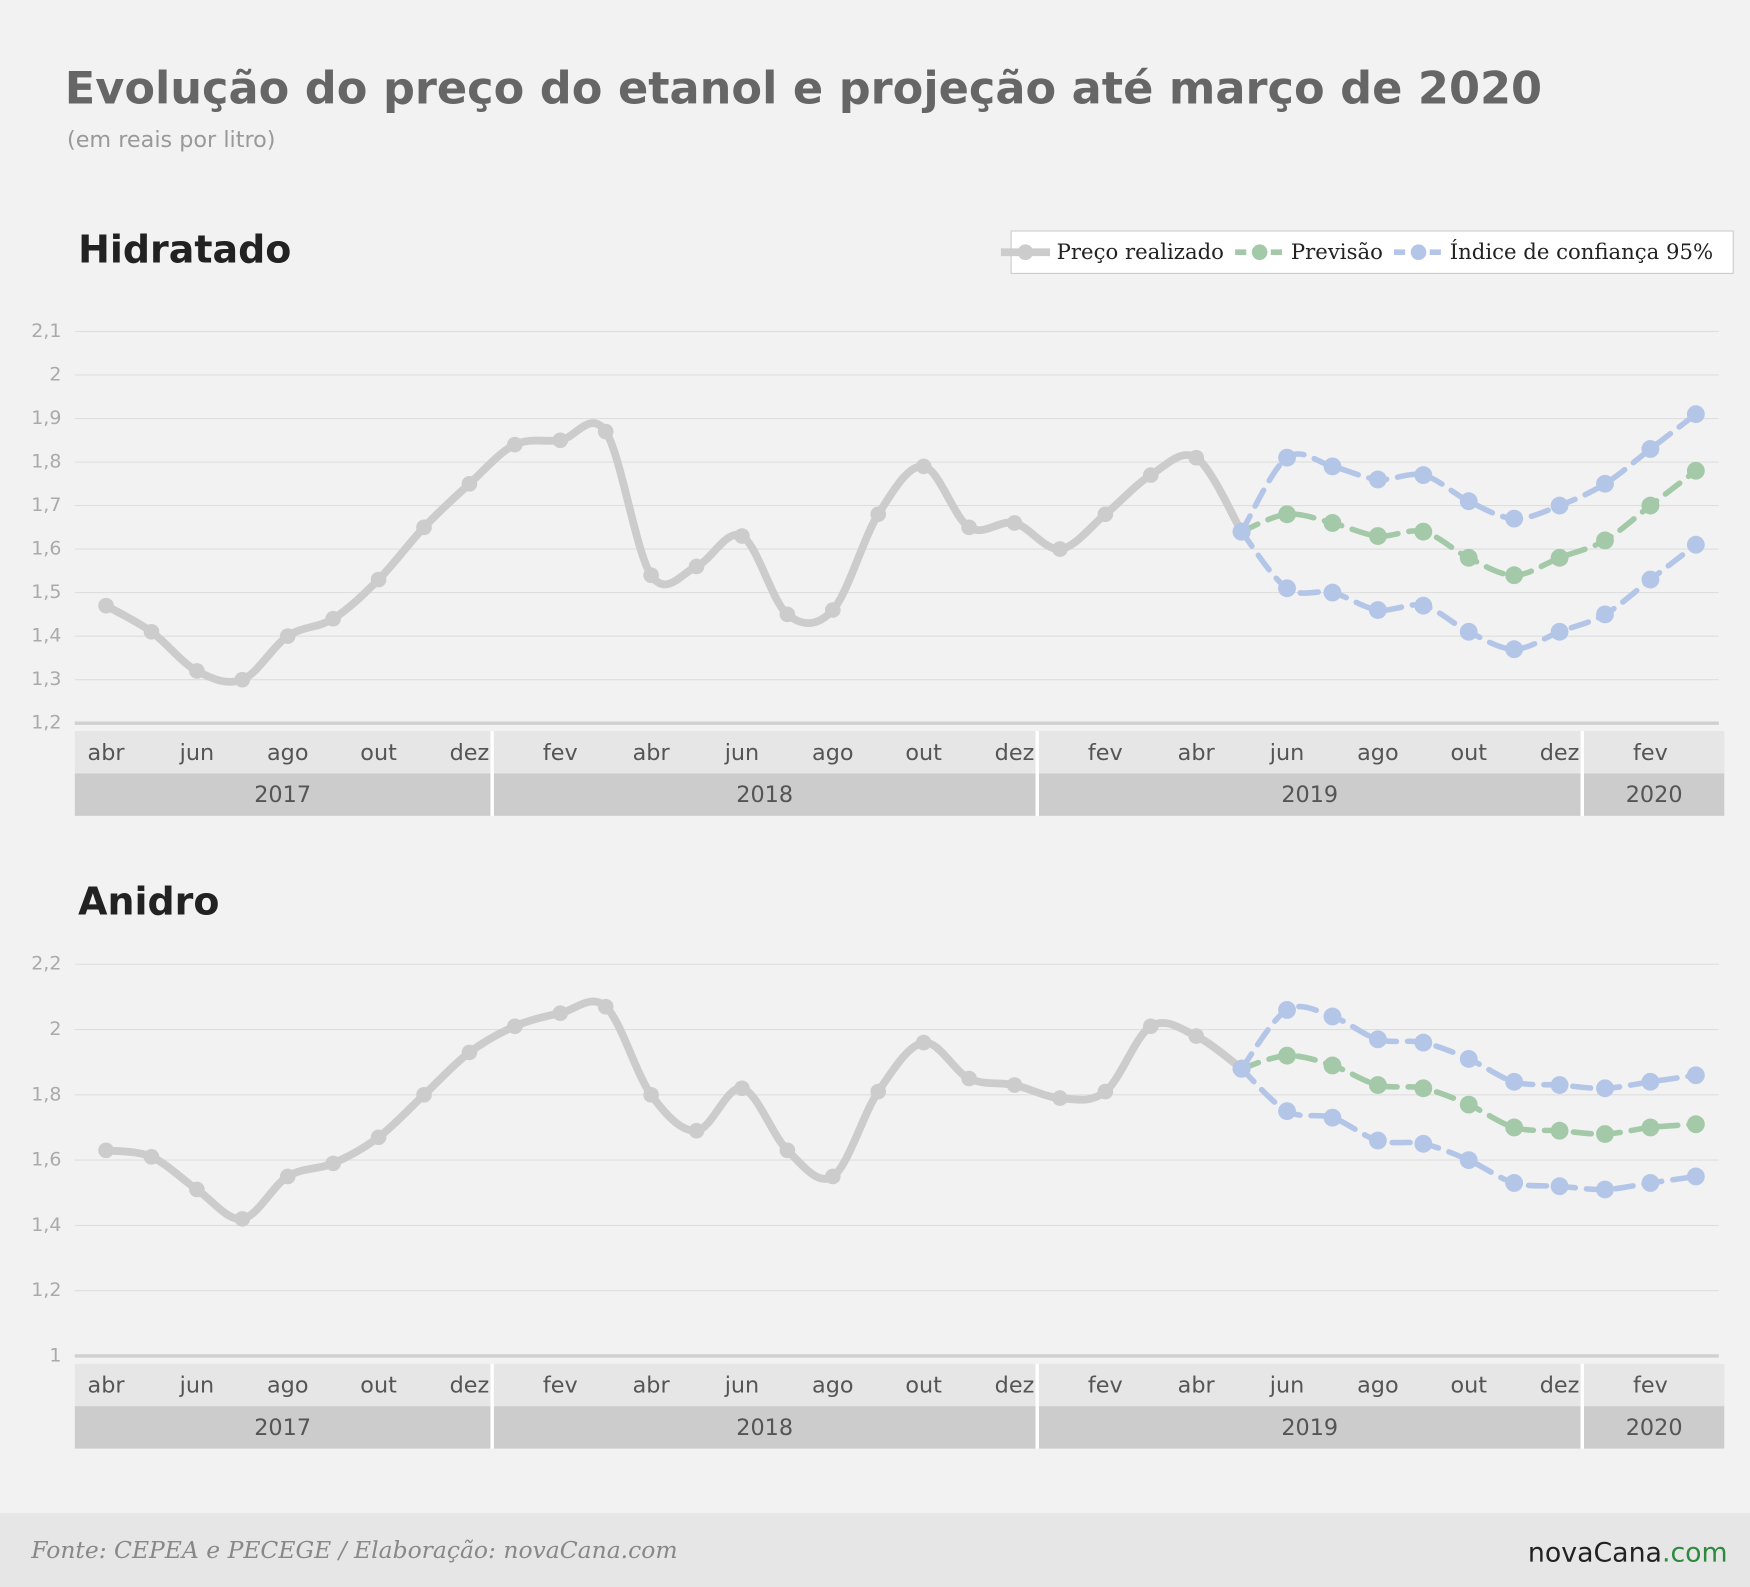  I want to click on y-tick-label: 1,6, so click(46, 549).